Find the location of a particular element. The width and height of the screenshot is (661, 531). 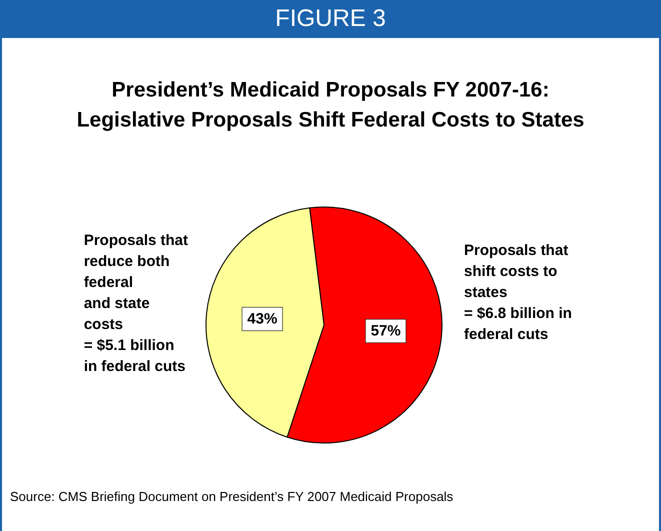

slice-label: Proposals that shift costs to states = $6.8 billion in federal cuts is located at coordinates (518, 292).